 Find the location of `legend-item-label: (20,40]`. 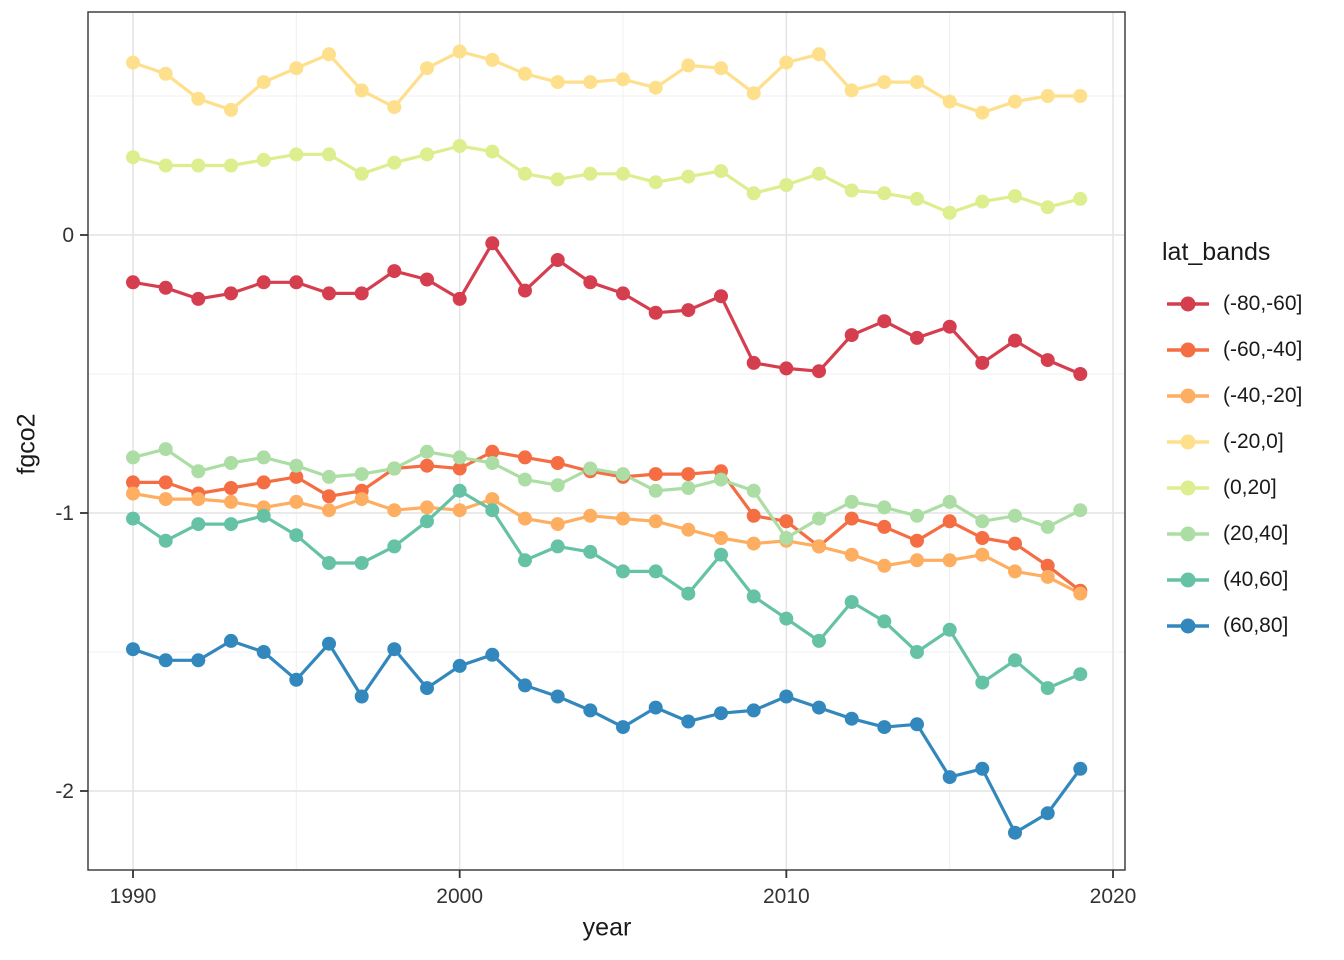

legend-item-label: (20,40] is located at coordinates (1256, 533).